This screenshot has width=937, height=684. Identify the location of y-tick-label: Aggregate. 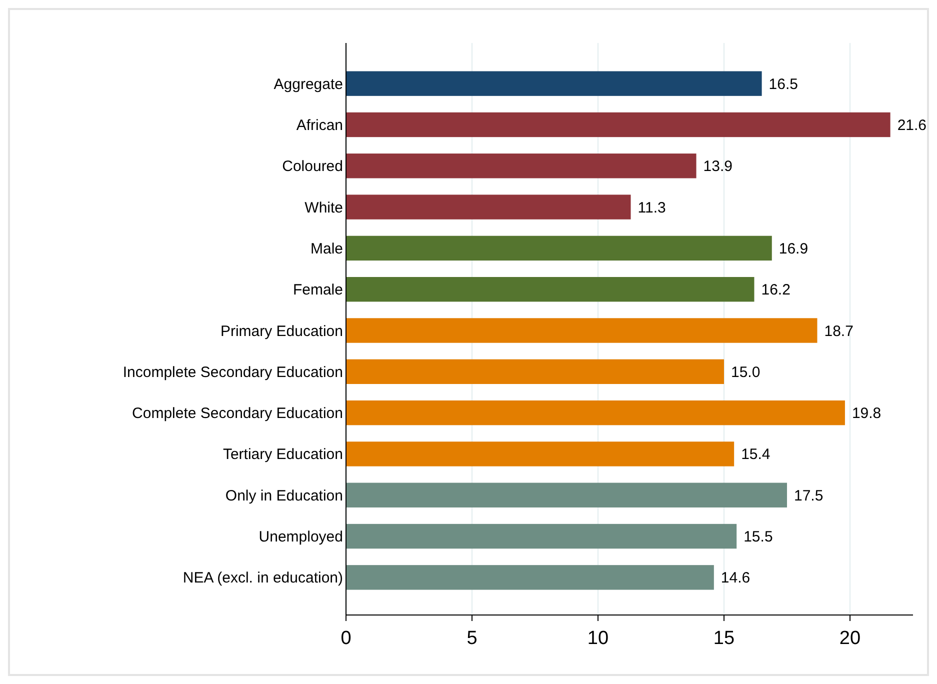
(308, 84).